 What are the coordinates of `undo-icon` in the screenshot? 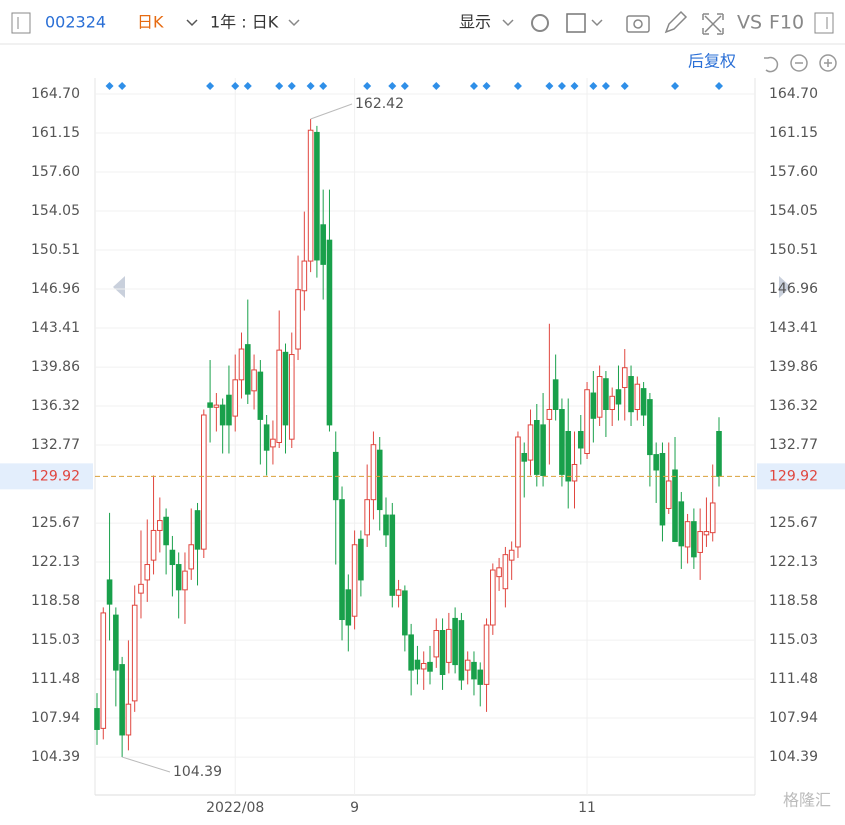 It's located at (771, 64).